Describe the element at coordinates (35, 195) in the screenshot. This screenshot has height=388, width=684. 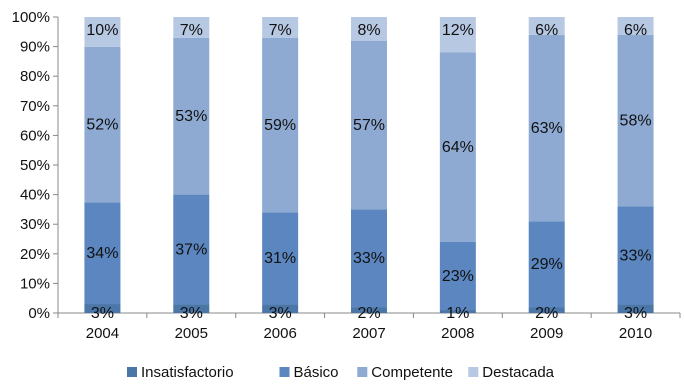
I see `y-tick-label: 40%` at that location.